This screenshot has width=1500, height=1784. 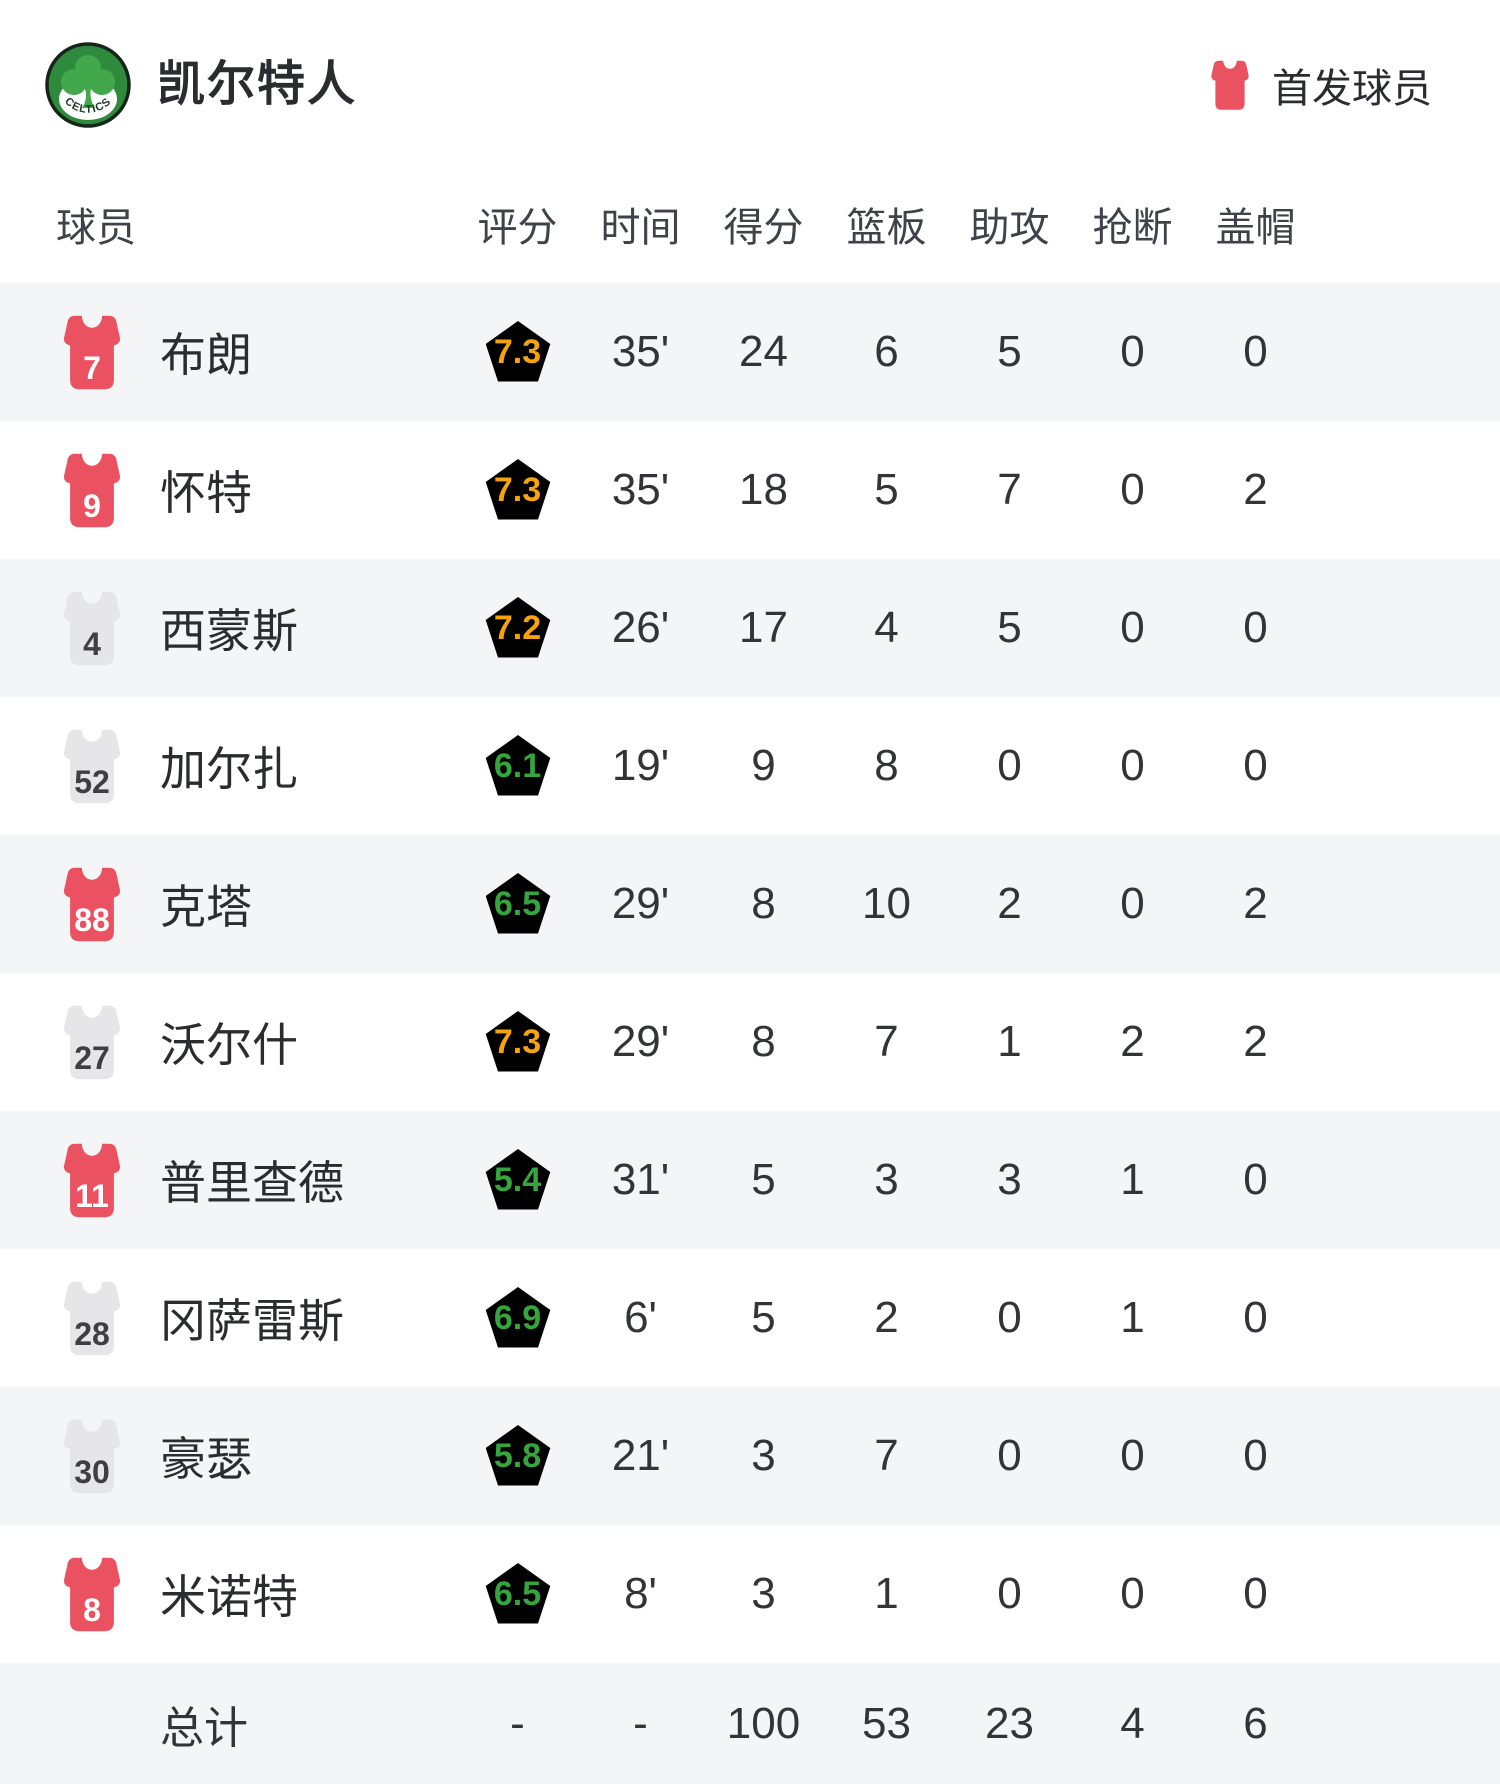 I want to click on player-cell: 9 怀特, so click(x=228, y=490).